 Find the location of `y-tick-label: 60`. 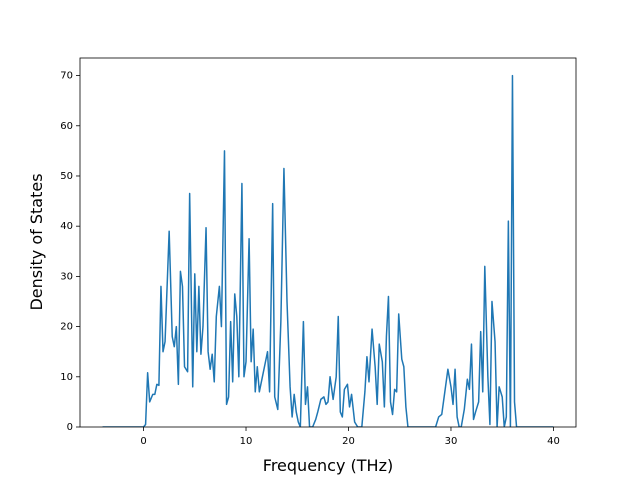

y-tick-label: 60 is located at coordinates (66, 126).